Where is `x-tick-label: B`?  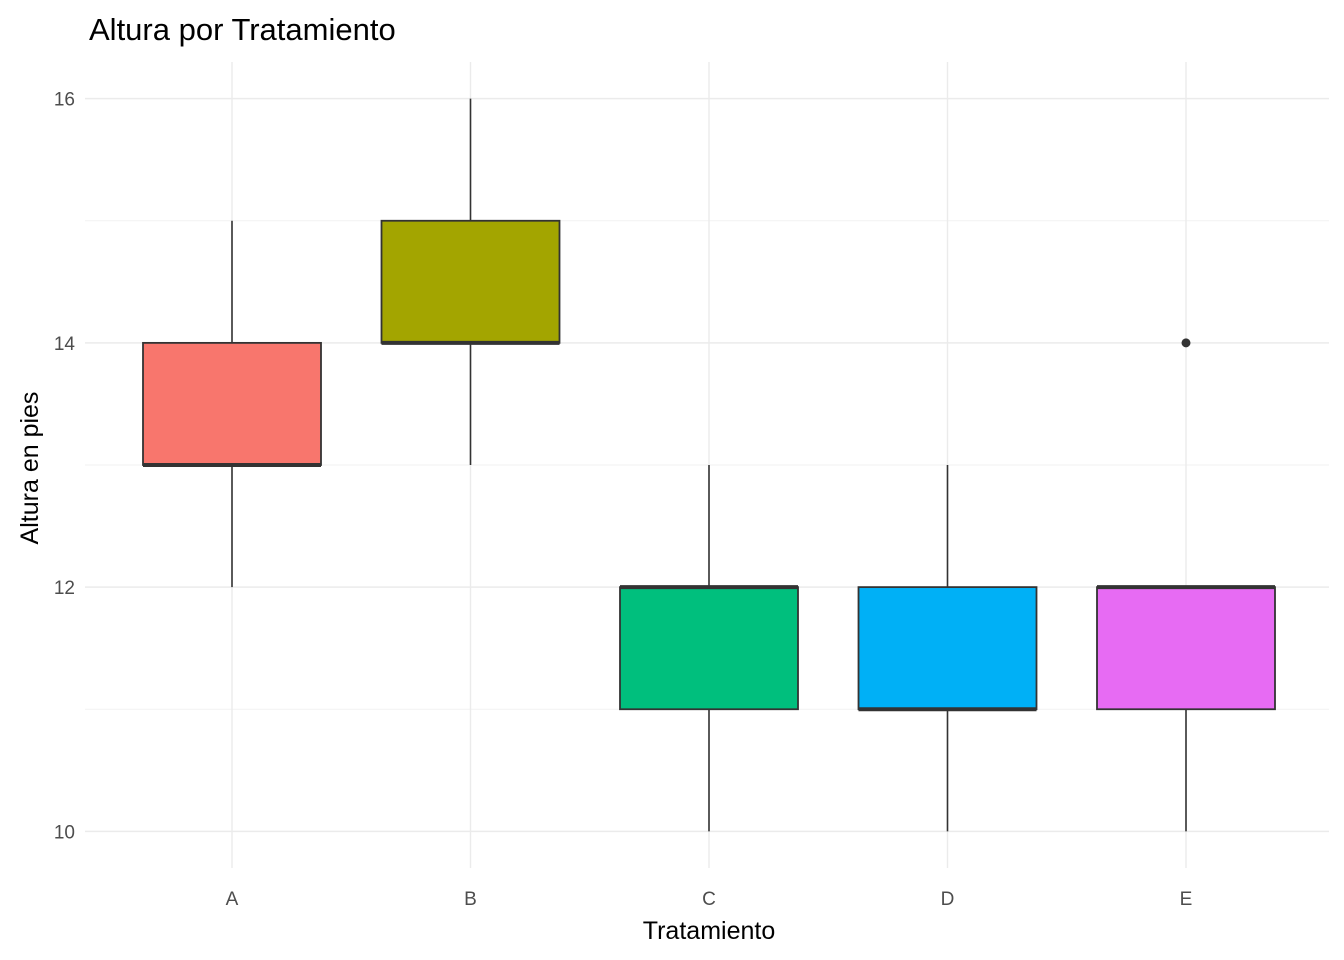 x-tick-label: B is located at coordinates (470, 899).